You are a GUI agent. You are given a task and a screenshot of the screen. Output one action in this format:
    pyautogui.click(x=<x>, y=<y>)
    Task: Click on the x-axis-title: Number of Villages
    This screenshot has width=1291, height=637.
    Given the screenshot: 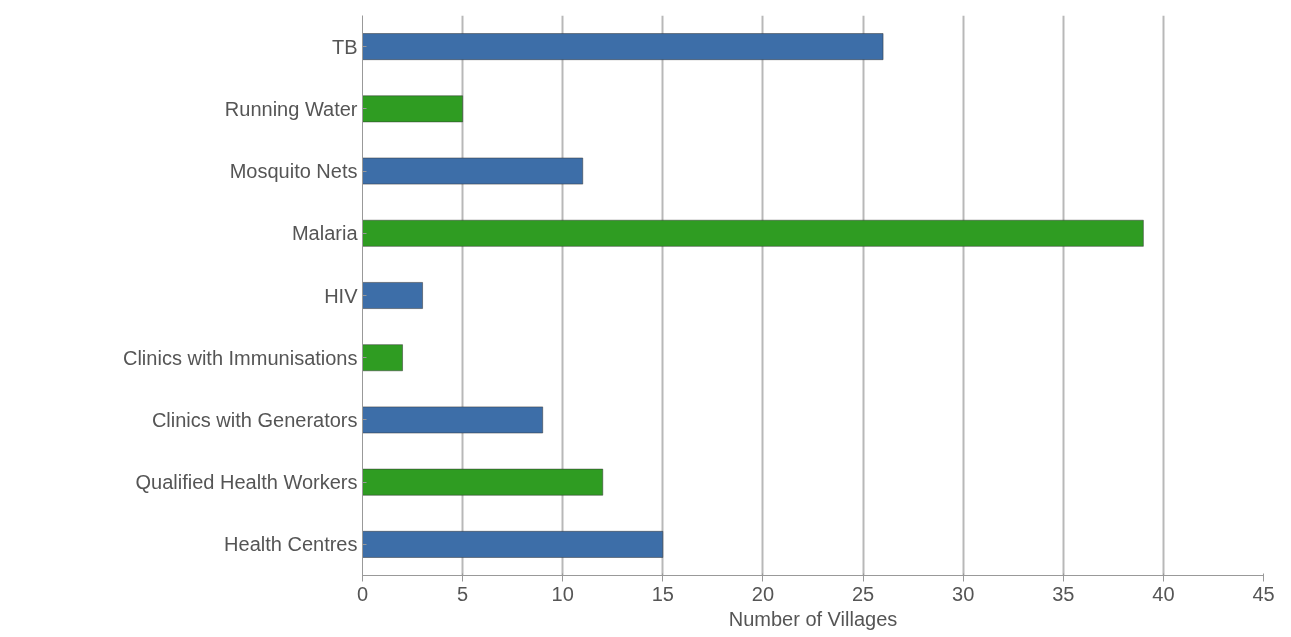 What is the action you would take?
    pyautogui.click(x=813, y=618)
    